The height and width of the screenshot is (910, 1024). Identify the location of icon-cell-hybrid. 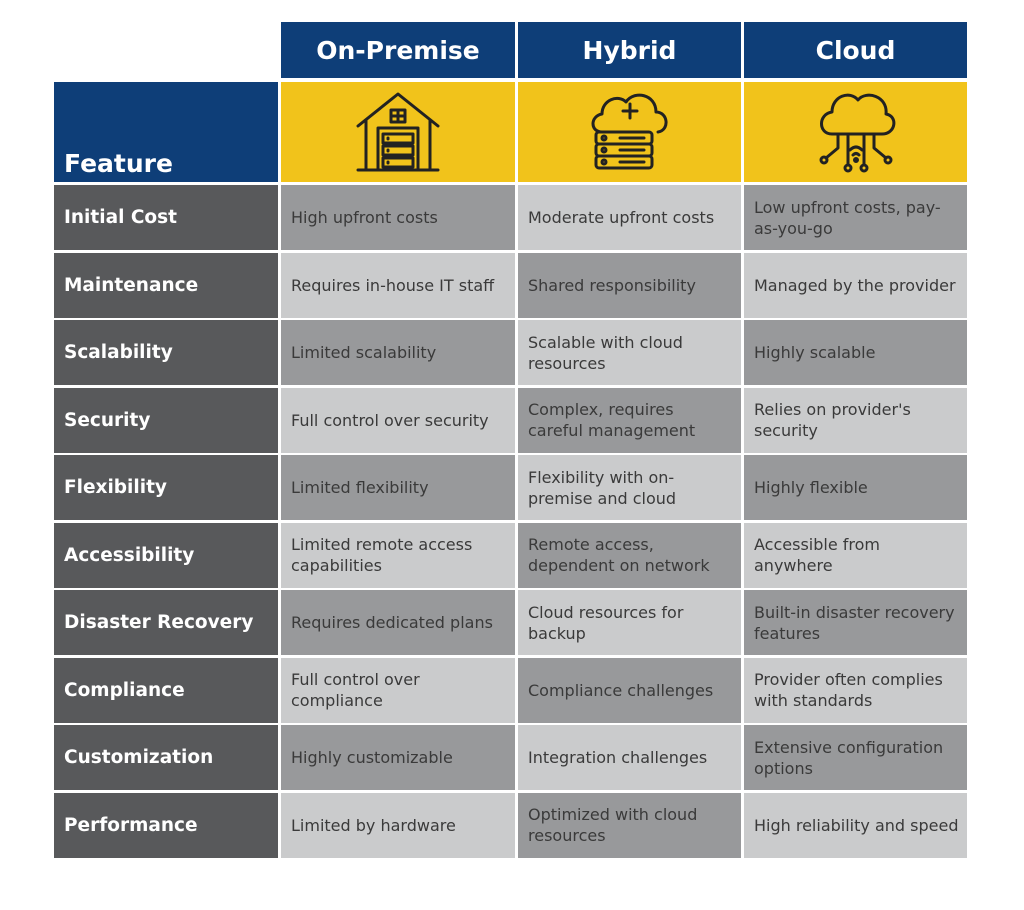
(629, 132).